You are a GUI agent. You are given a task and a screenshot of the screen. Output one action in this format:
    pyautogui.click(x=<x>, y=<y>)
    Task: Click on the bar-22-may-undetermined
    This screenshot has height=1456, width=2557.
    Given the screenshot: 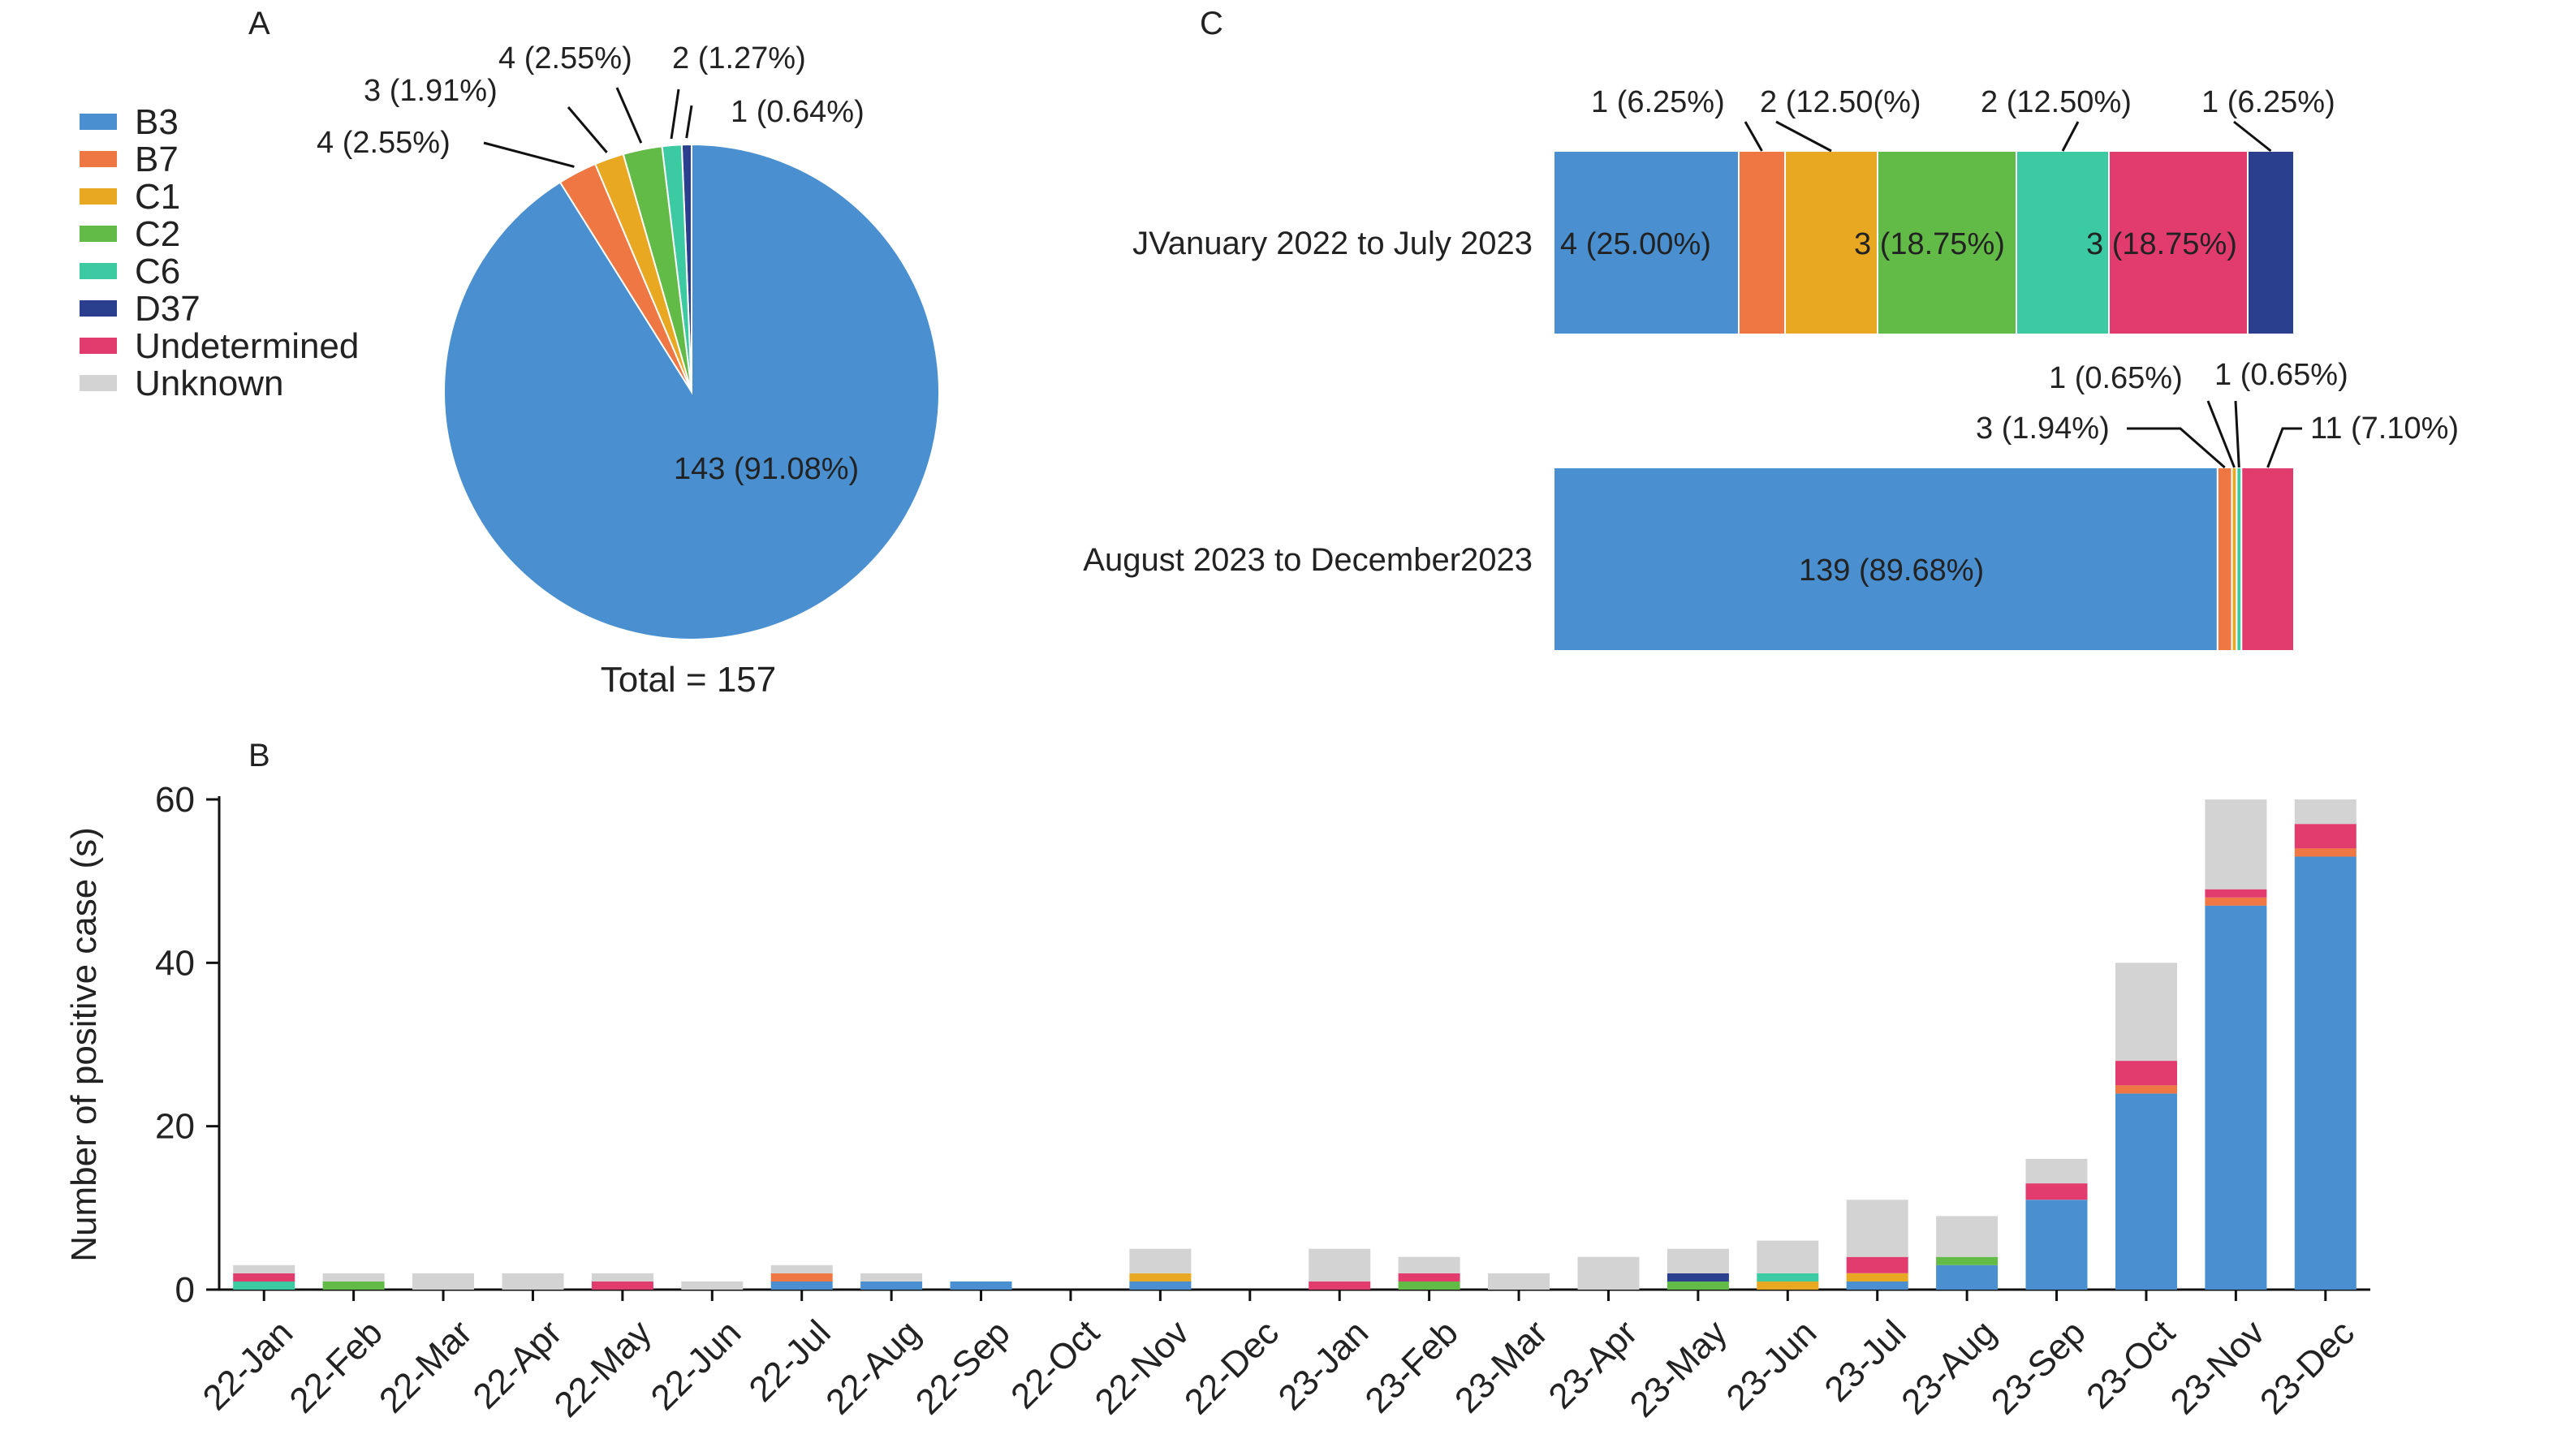 What is the action you would take?
    pyautogui.click(x=622, y=1285)
    